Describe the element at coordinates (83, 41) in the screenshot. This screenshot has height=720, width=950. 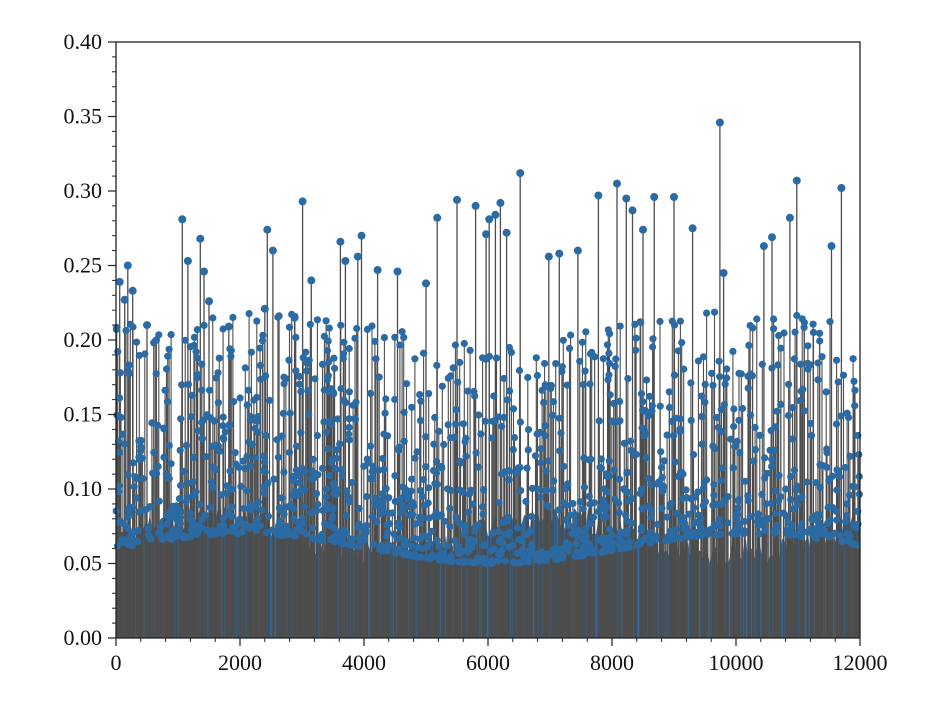
I see `y-tick-label: 0.40` at that location.